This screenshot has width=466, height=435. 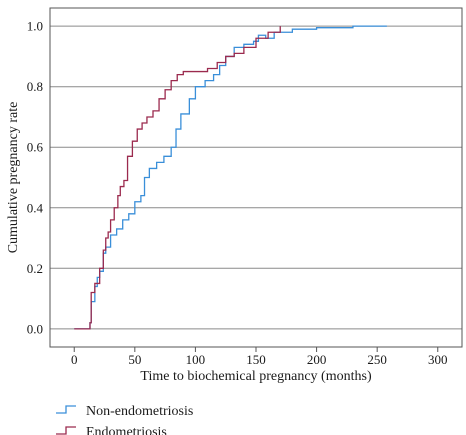 What do you see at coordinates (35, 328) in the screenshot?
I see `y-tick-label: 0.0` at bounding box center [35, 328].